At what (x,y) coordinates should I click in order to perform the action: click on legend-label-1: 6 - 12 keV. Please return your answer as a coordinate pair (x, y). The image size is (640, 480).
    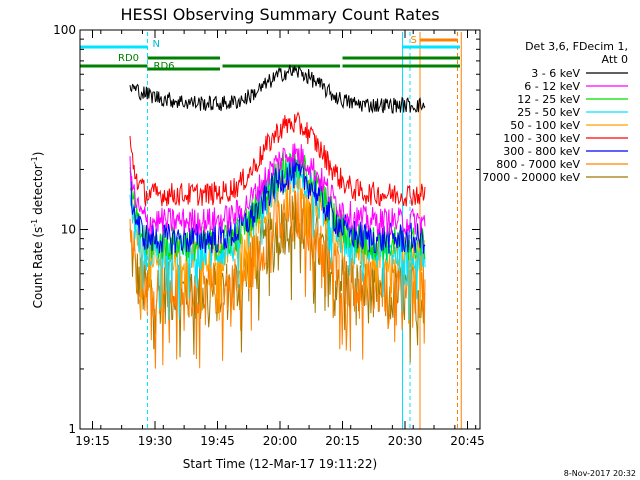
    Looking at the image, I should click on (552, 86).